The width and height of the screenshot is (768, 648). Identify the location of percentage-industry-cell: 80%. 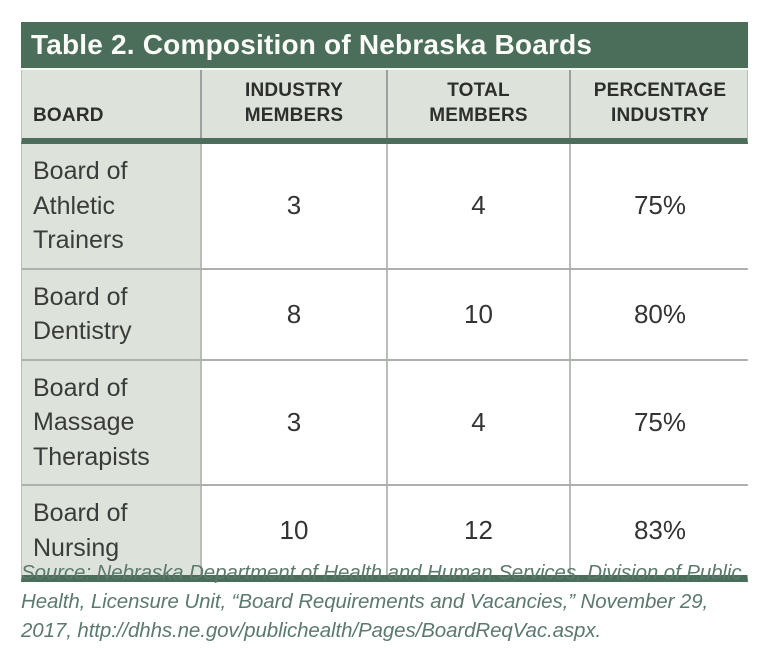
(659, 314).